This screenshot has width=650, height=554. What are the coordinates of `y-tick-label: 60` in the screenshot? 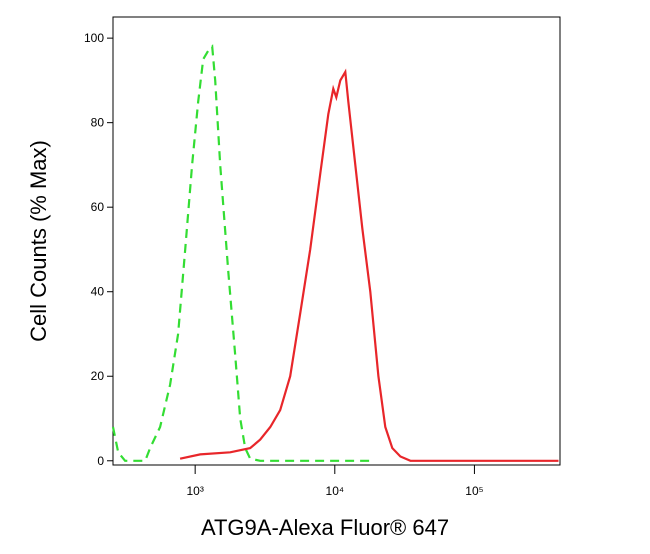 It's located at (98, 207).